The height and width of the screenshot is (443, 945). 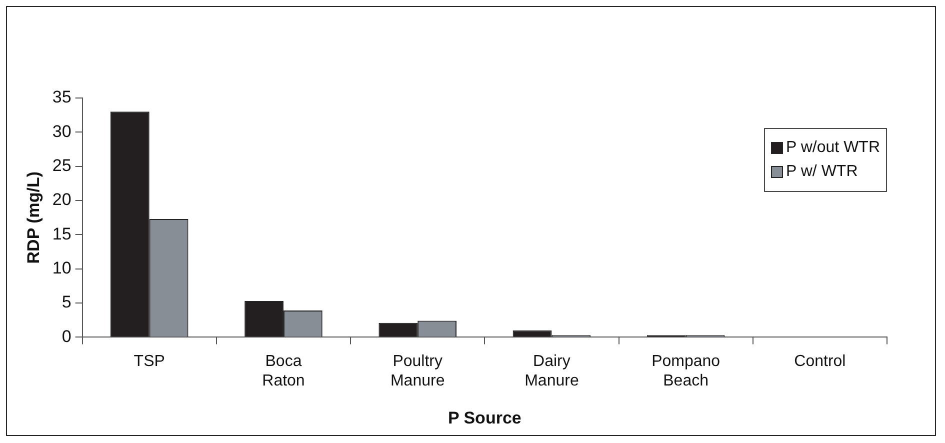 What do you see at coordinates (33, 217) in the screenshot?
I see `y-axis-title: RDP (mg/L)` at bounding box center [33, 217].